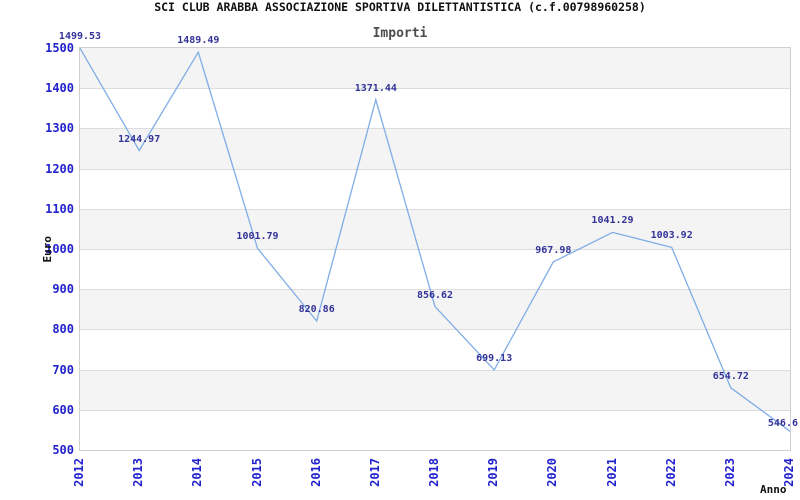  I want to click on data-point-label: 1041.29, so click(612, 221).